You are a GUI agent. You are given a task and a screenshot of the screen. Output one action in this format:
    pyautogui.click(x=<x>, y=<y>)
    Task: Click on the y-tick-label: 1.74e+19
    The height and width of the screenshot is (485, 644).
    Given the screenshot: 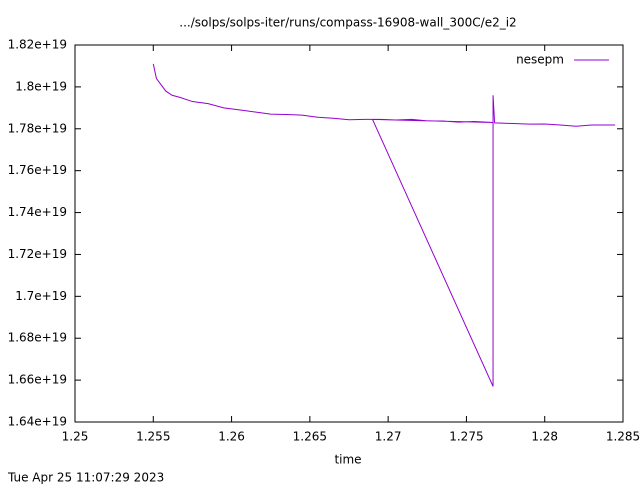 What is the action you would take?
    pyautogui.click(x=37, y=212)
    